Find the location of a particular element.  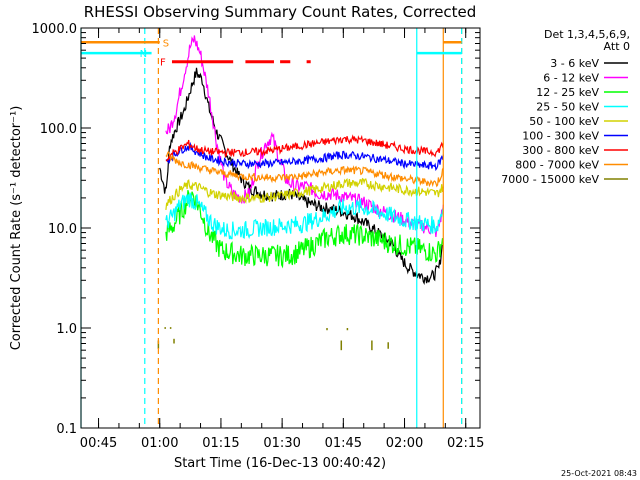

legend-label: 6 - 12 keV is located at coordinates (571, 78).